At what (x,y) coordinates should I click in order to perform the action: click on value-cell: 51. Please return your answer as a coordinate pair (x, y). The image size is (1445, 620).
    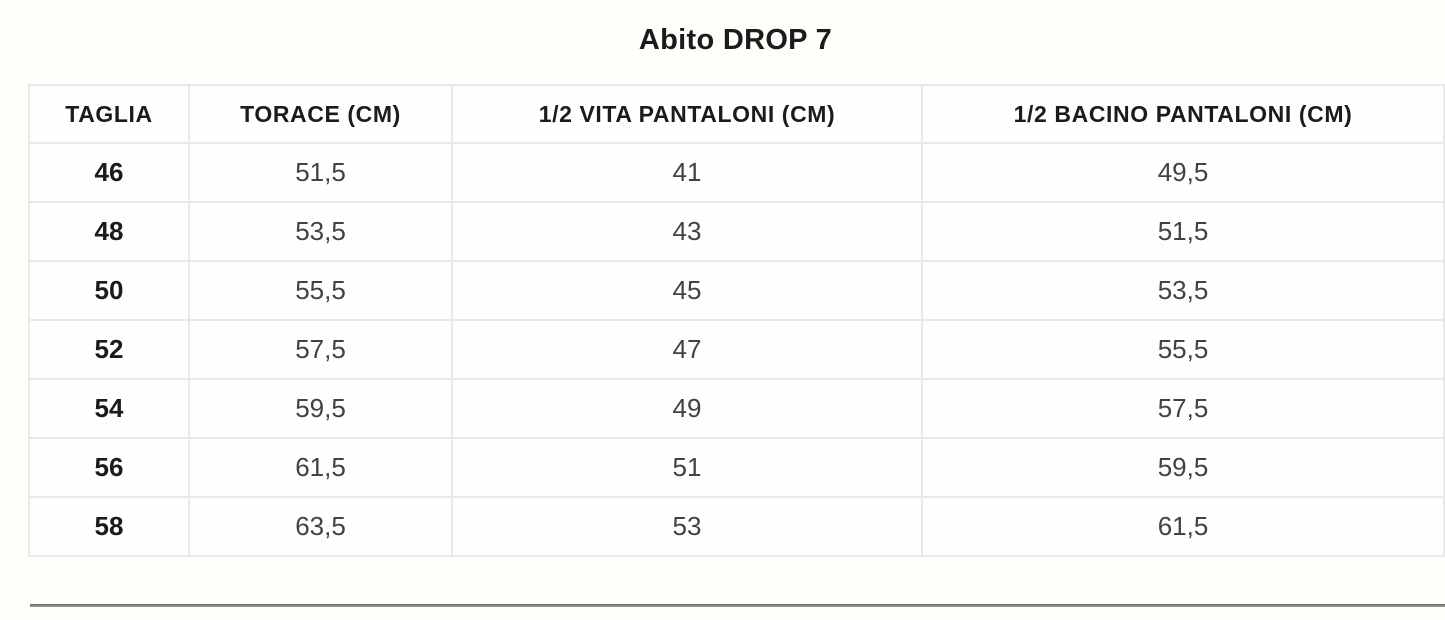
    Looking at the image, I should click on (687, 467).